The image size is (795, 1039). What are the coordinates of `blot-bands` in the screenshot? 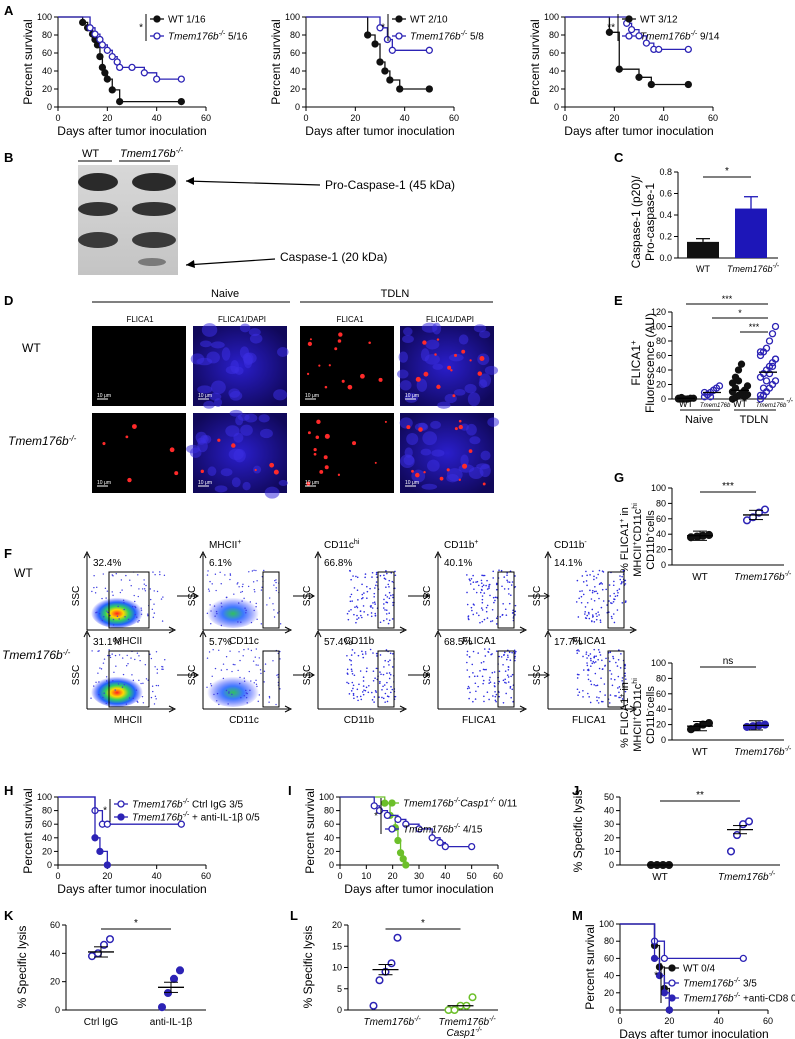 It's located at (127, 219).